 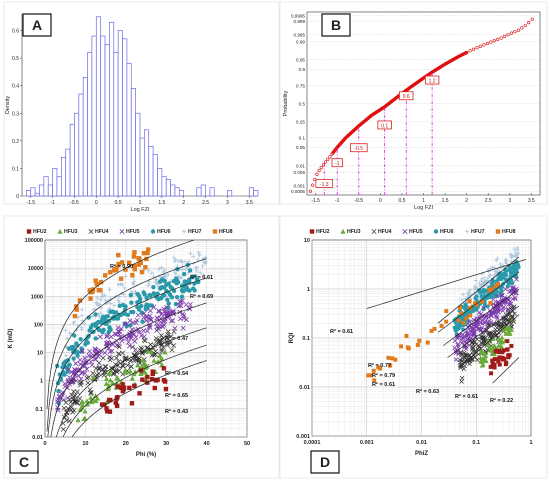 I want to click on legend-label: HFU3, so click(x=354, y=232).